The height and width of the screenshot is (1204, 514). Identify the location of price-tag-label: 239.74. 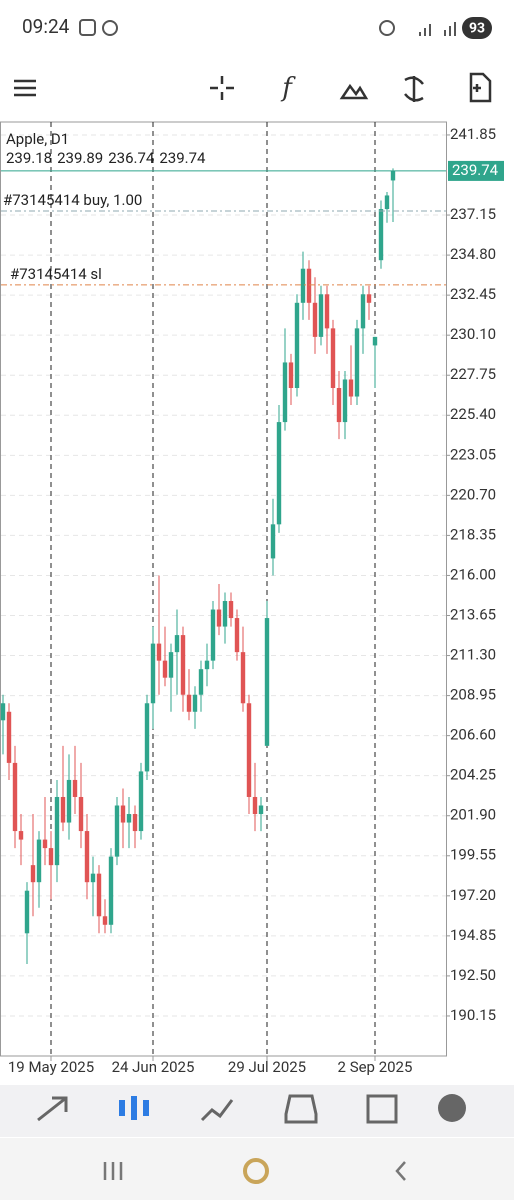
(475, 170).